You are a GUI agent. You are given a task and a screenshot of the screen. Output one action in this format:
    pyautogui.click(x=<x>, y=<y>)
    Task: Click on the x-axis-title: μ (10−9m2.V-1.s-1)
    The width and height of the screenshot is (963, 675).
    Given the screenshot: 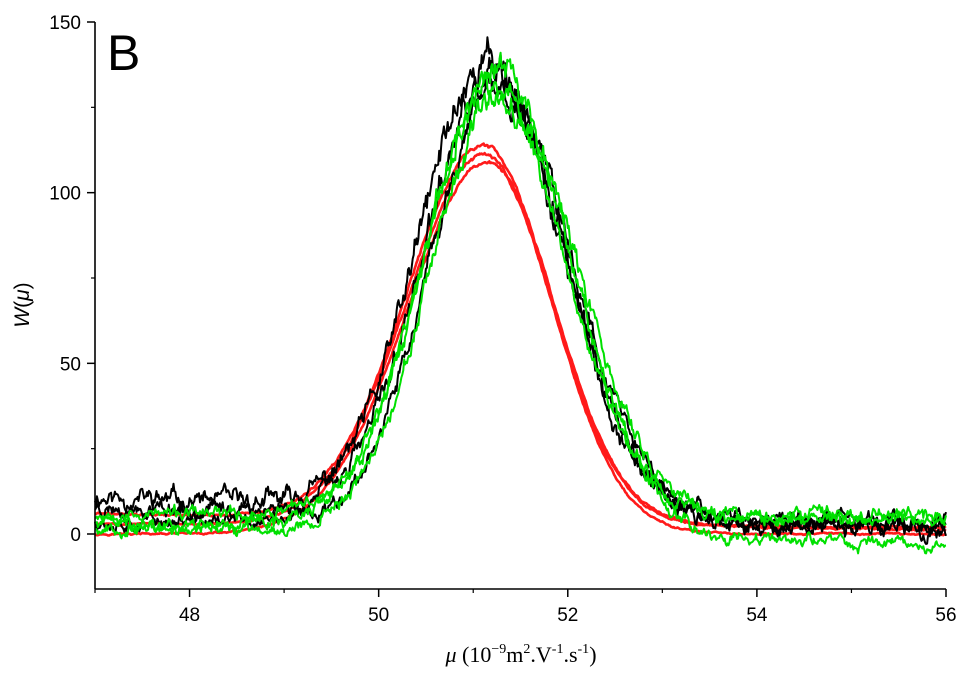 What is the action you would take?
    pyautogui.click(x=520, y=654)
    